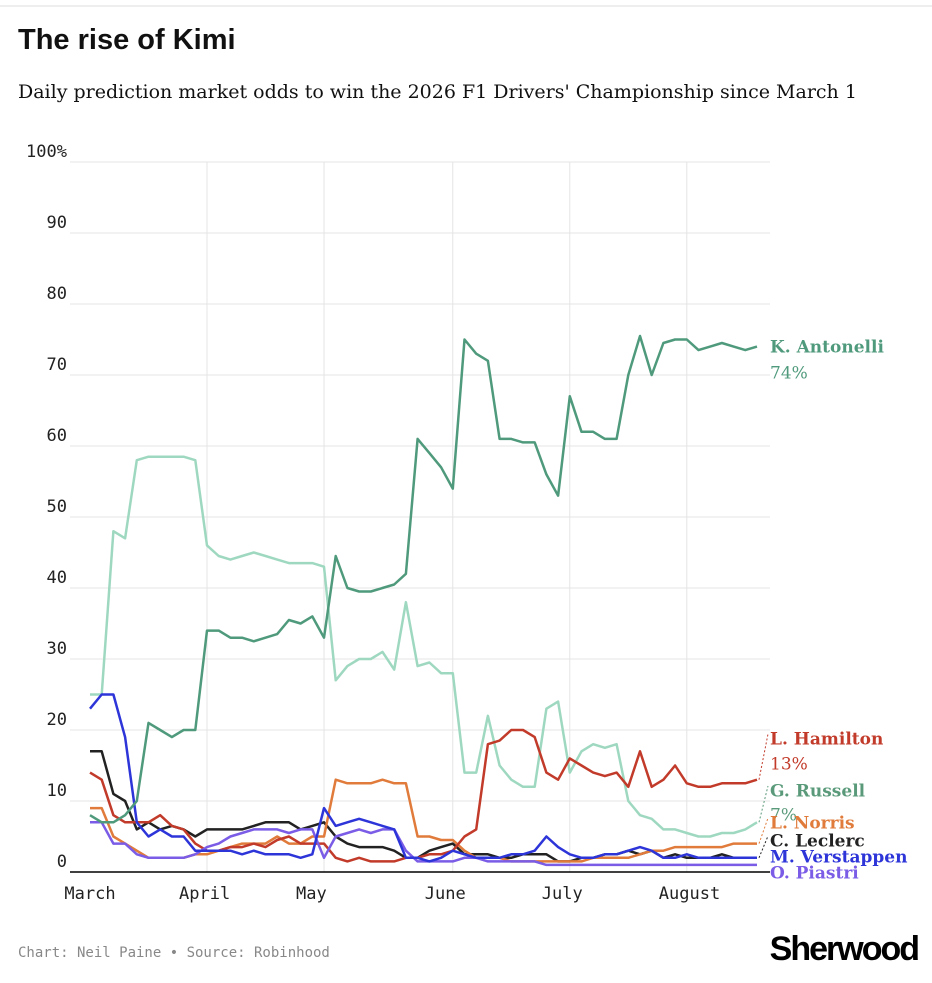  I want to click on legend-label: G. Russell, so click(818, 792).